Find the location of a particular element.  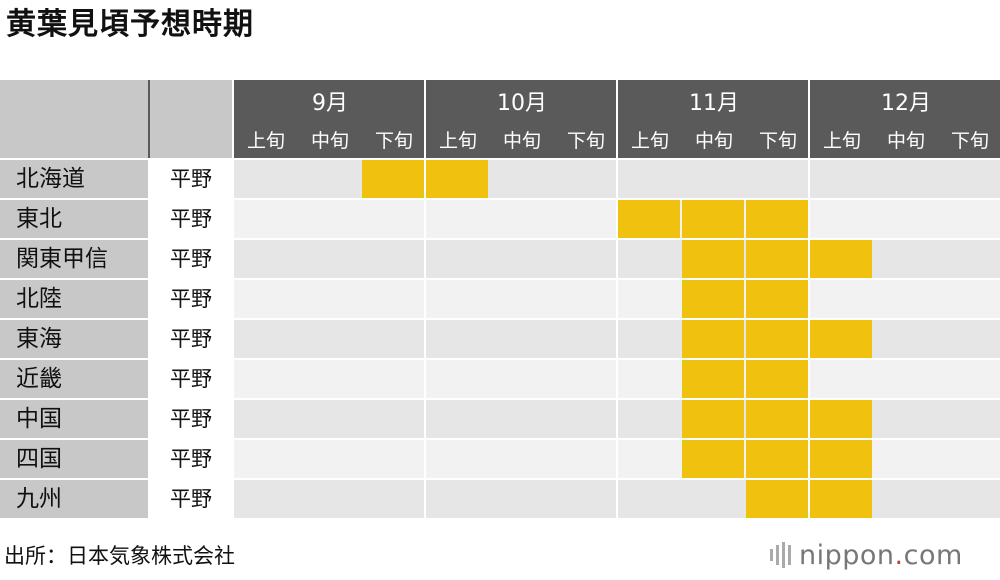

table-row: 近畿 平野 is located at coordinates (500, 379).